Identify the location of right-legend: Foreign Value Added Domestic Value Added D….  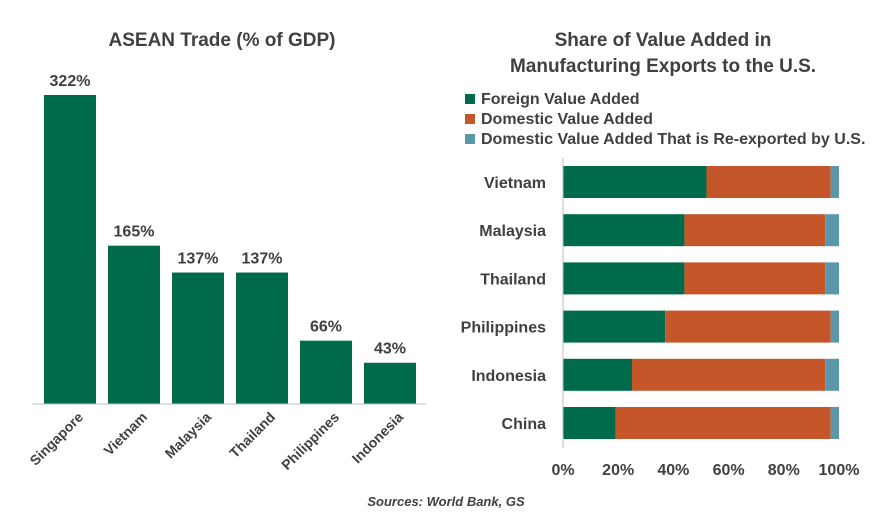
(665, 119).